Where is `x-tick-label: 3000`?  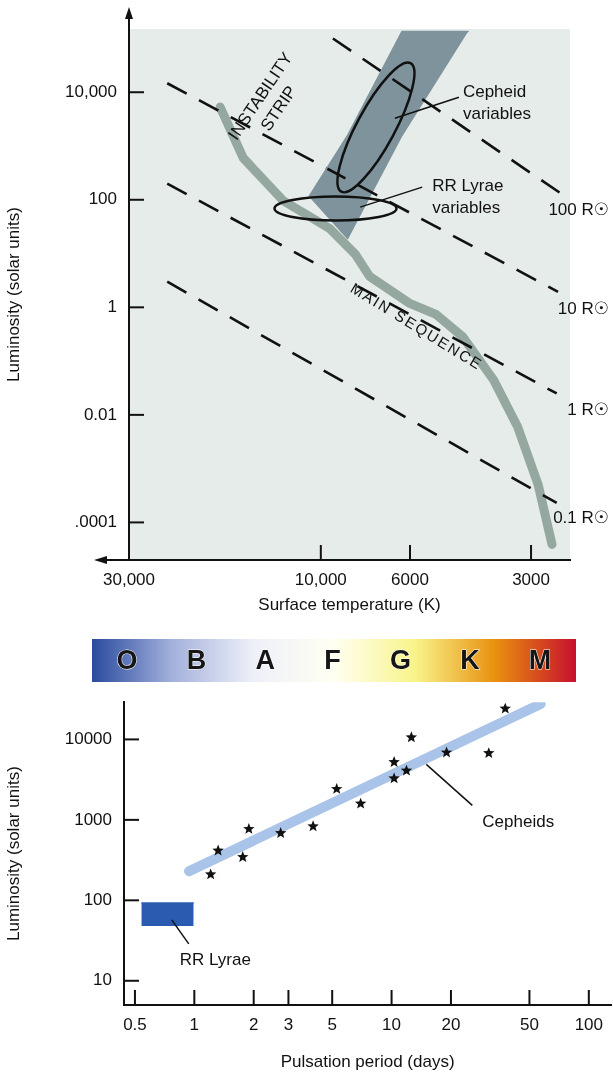
x-tick-label: 3000 is located at coordinates (531, 579).